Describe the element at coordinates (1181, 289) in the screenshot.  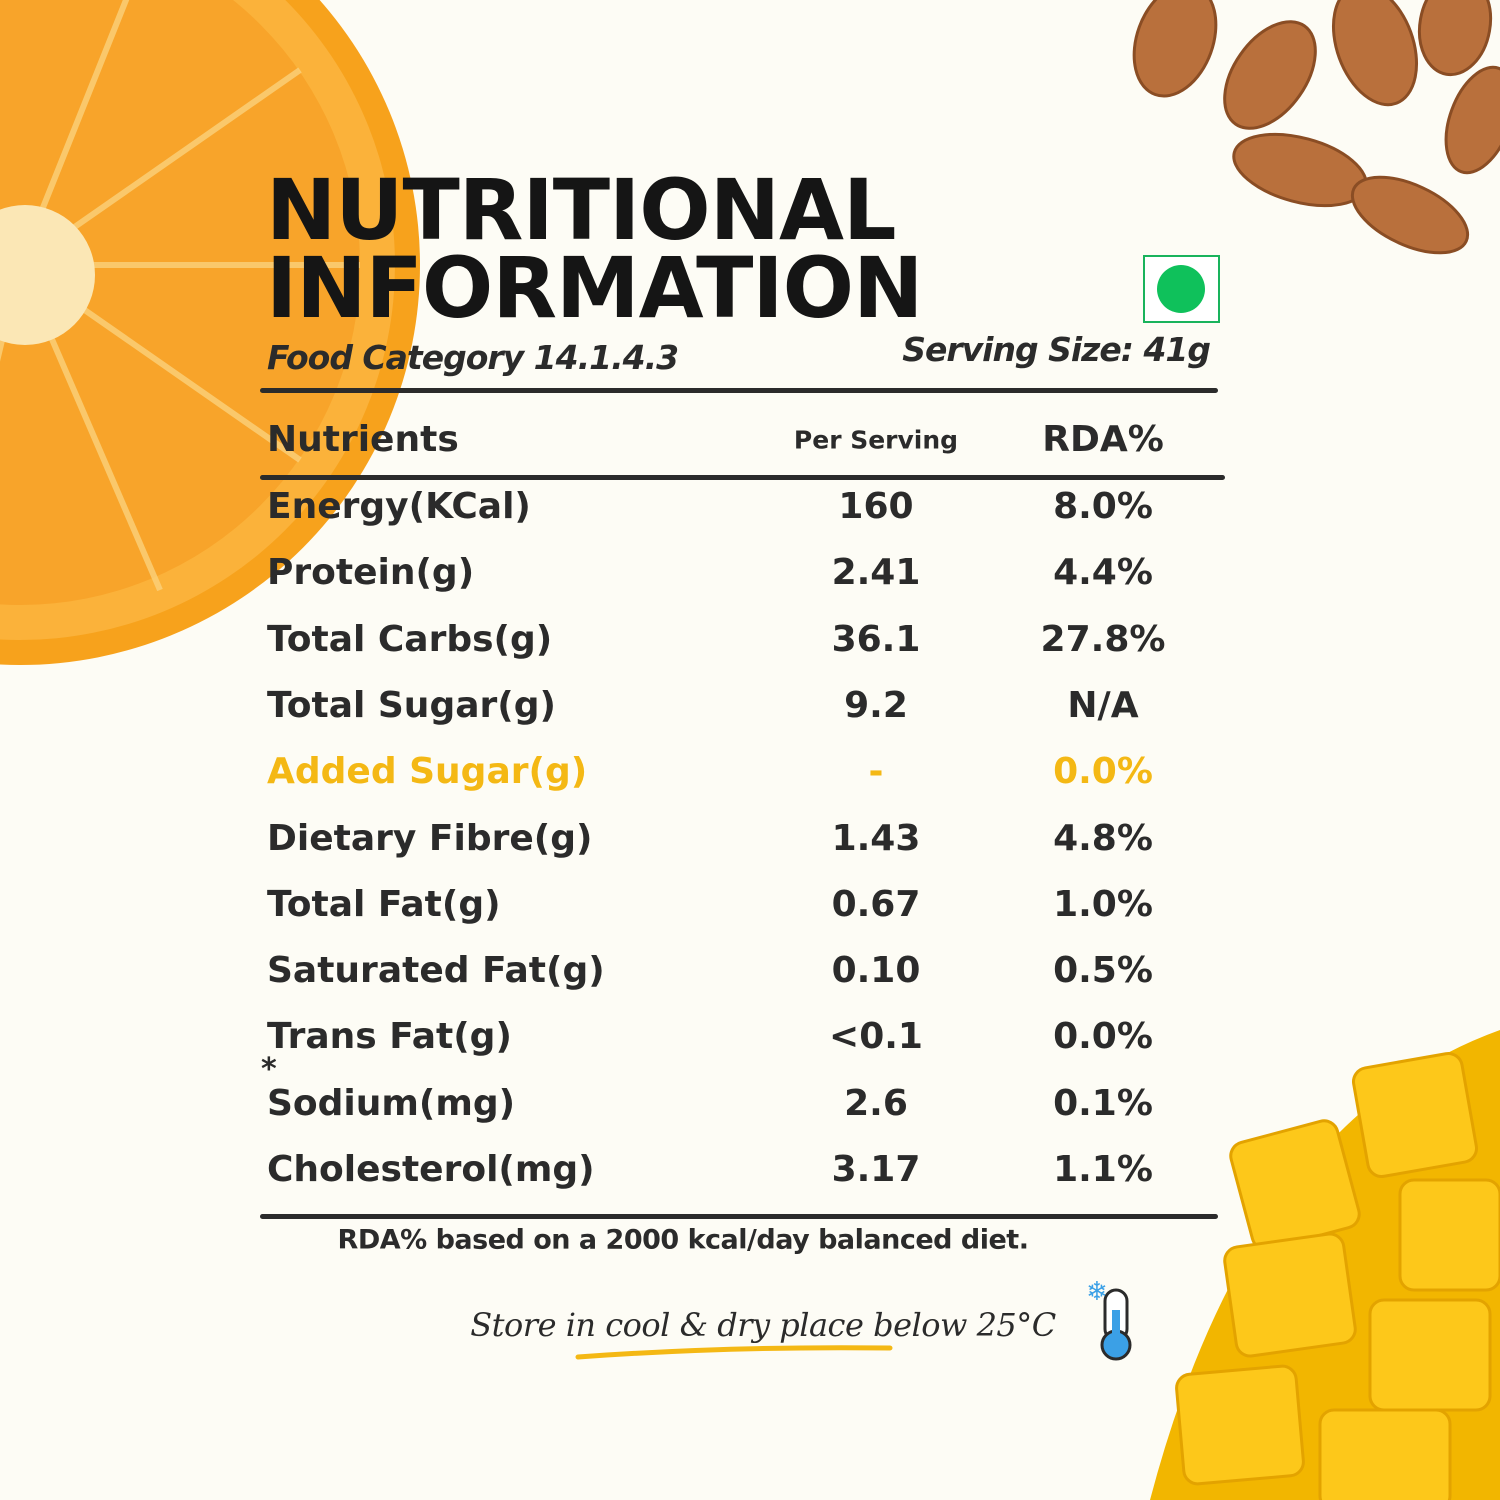
I see `veg-mark` at that location.